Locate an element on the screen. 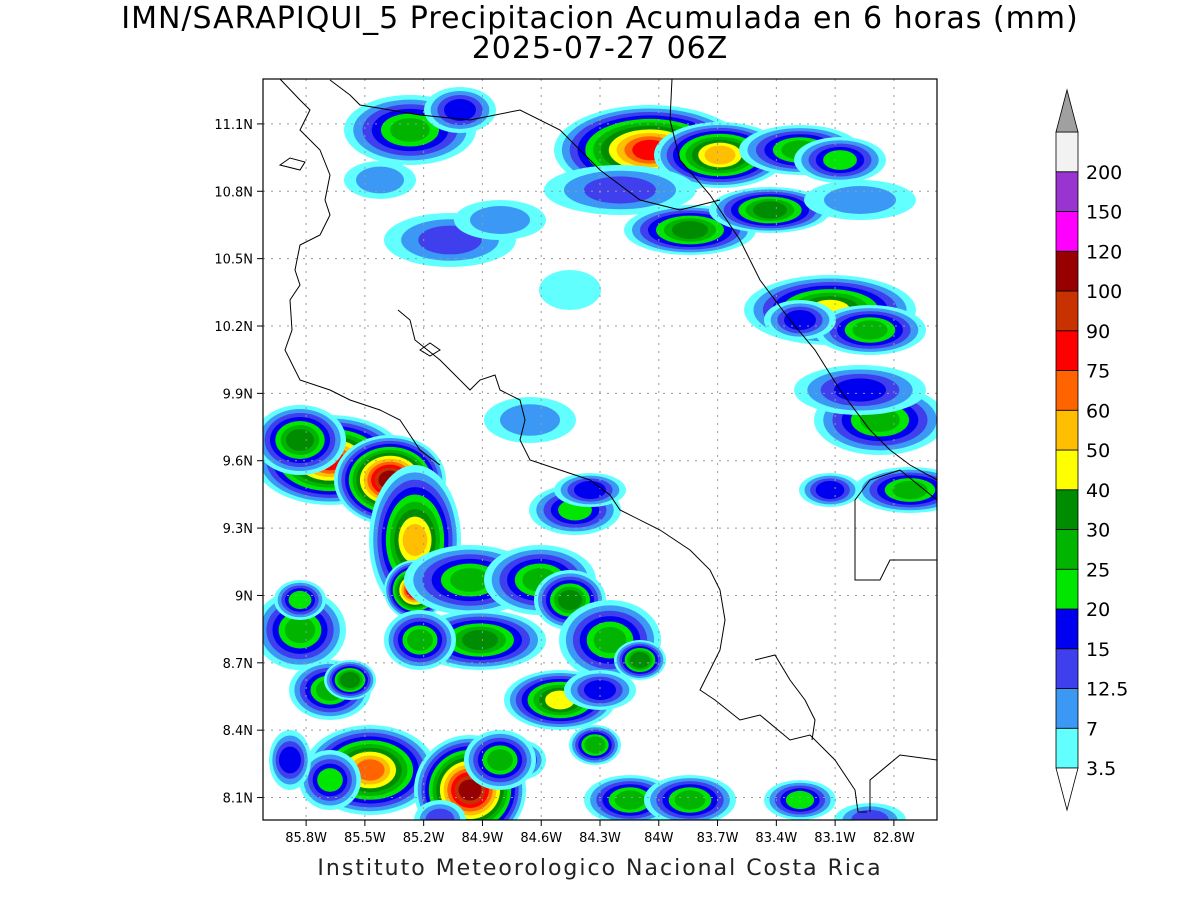 This screenshot has height=900, width=1200. lon-tick-label: 85.2W is located at coordinates (424, 838).